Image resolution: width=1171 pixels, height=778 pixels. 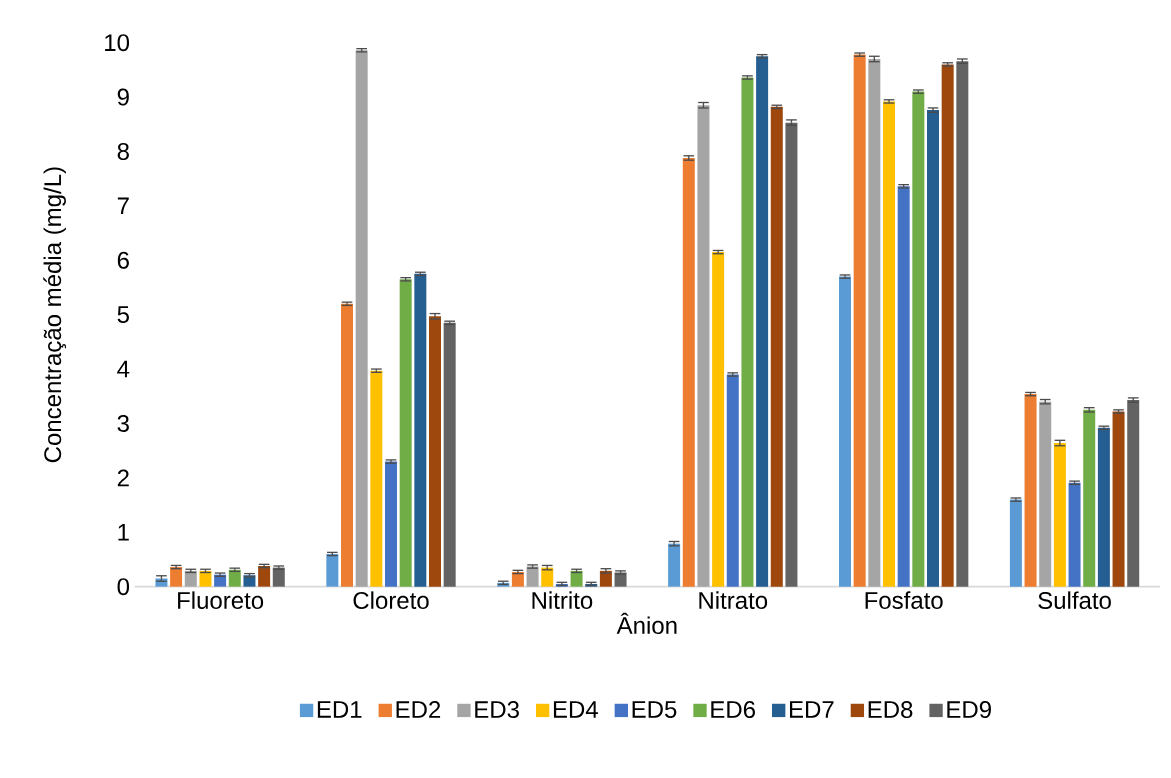 What do you see at coordinates (221, 600) in the screenshot?
I see `x-tick-label: Fluoreto` at bounding box center [221, 600].